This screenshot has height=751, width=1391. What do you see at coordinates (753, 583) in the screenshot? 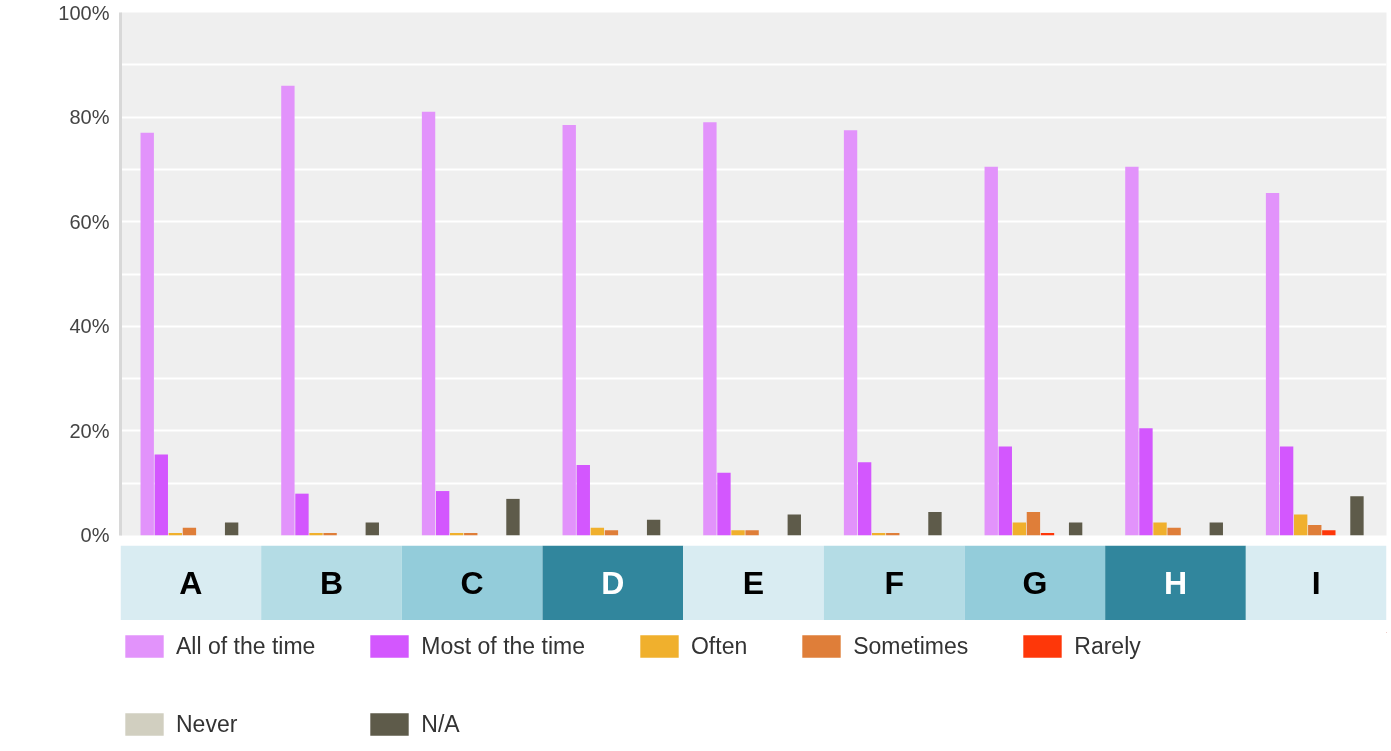
I see `x-tick-label: E` at bounding box center [753, 583].